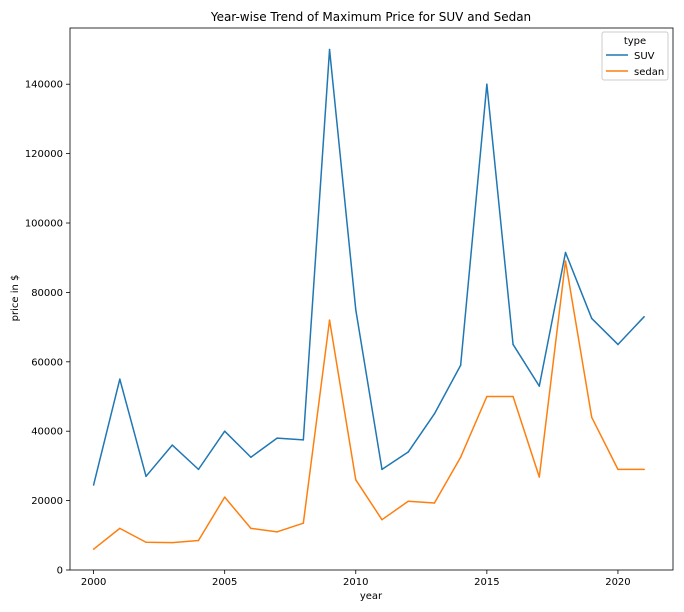 The image size is (684, 612). I want to click on y-tick-label: 100000, so click(44, 224).